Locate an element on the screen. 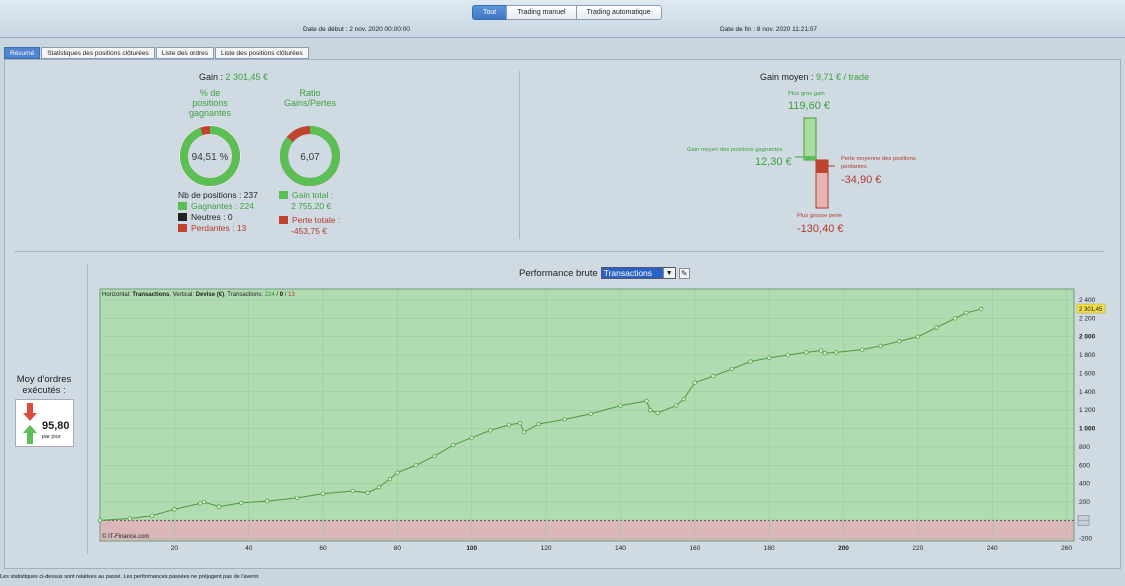 The image size is (1125, 586). section-divider is located at coordinates (519, 155).